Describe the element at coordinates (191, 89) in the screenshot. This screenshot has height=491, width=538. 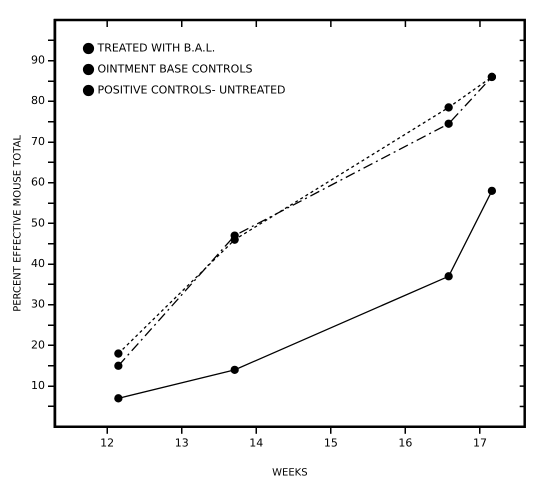
I see `legend-label: POSITIVE CONTROLS- UNTREATED` at that location.